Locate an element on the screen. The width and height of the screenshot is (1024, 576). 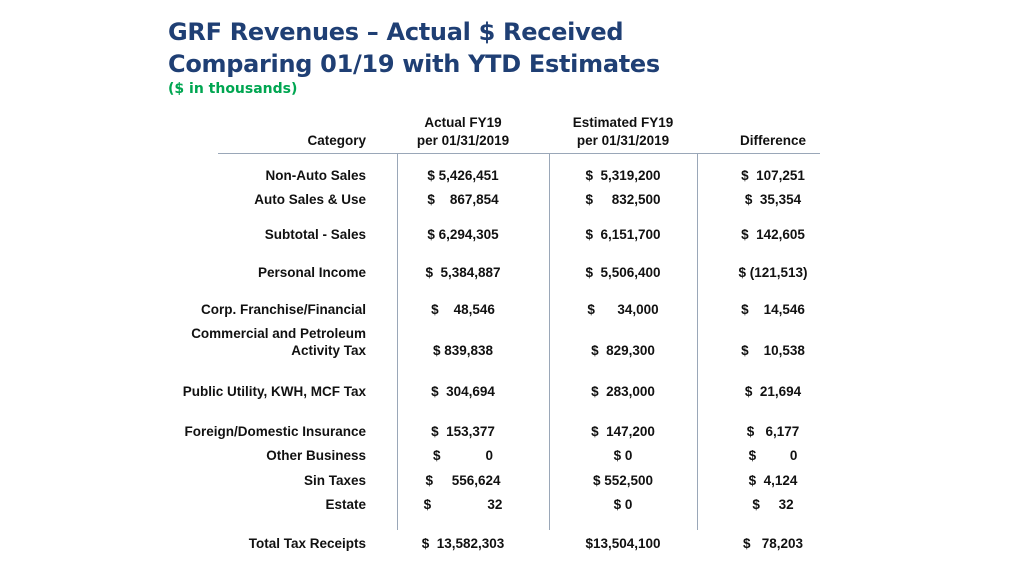
header-difference: Difference is located at coordinates (773, 140).